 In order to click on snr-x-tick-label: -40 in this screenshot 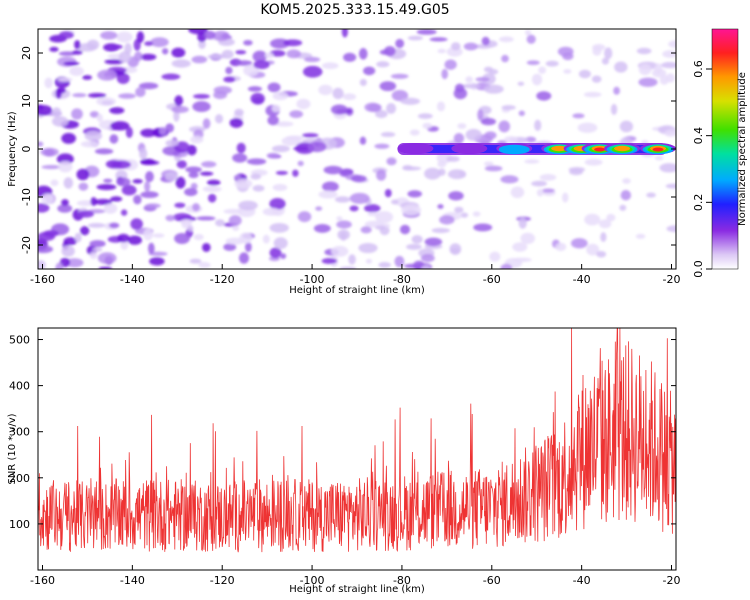, I will do `click(582, 580)`.